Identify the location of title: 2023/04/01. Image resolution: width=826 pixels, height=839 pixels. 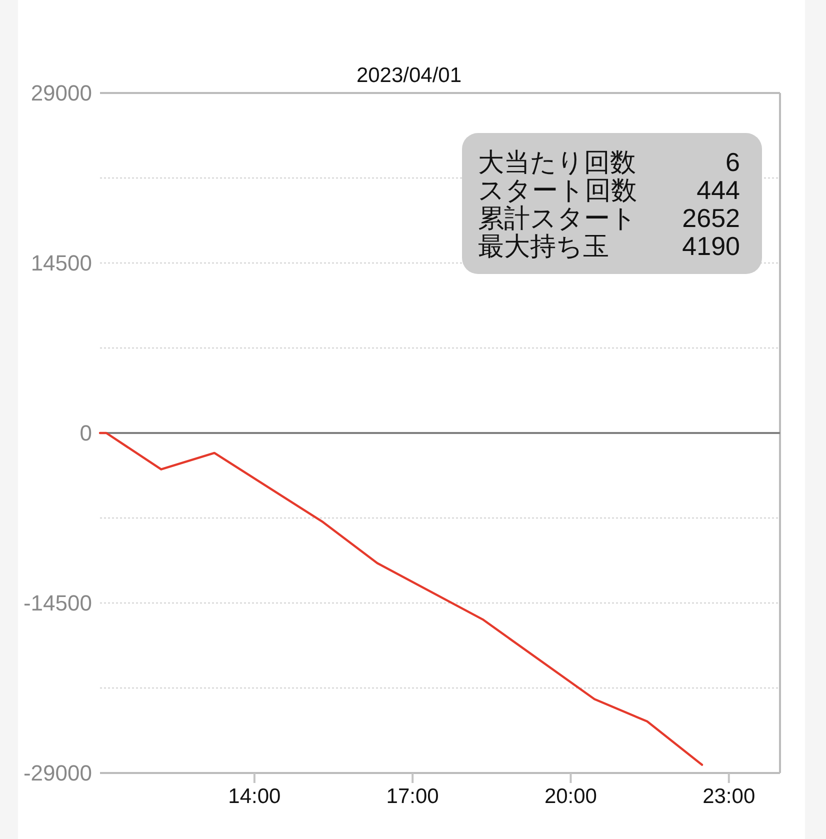
(409, 75).